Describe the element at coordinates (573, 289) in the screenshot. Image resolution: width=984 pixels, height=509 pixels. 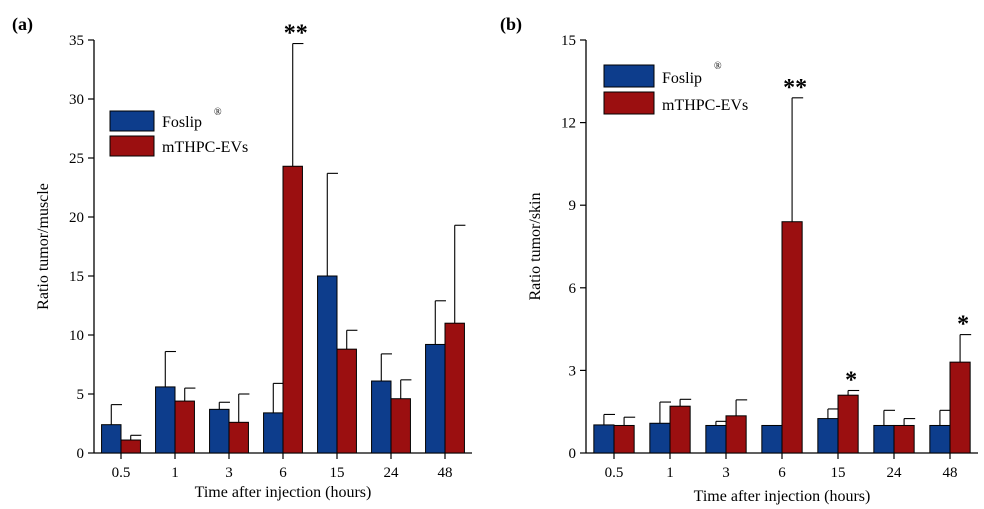
I see `y-tick-label: 6` at that location.